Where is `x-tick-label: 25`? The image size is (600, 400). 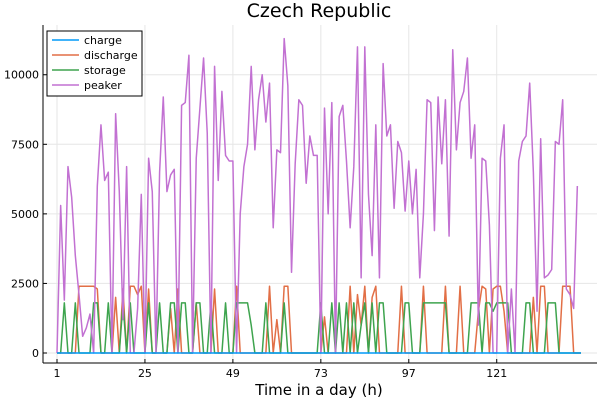 x-tick-label: 25 is located at coordinates (145, 373).